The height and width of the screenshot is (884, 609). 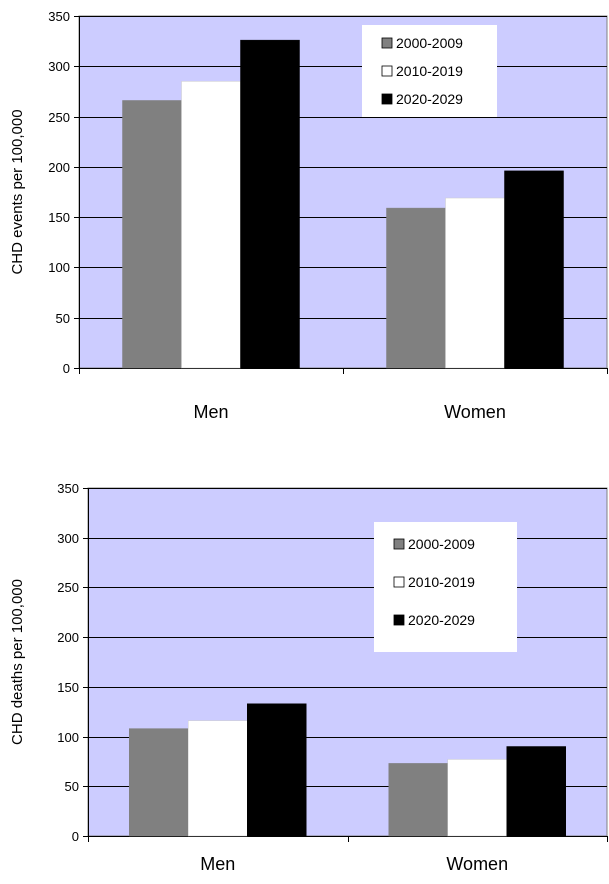 What do you see at coordinates (17, 191) in the screenshot?
I see `y-axis-label: CHD events per 100,000` at bounding box center [17, 191].